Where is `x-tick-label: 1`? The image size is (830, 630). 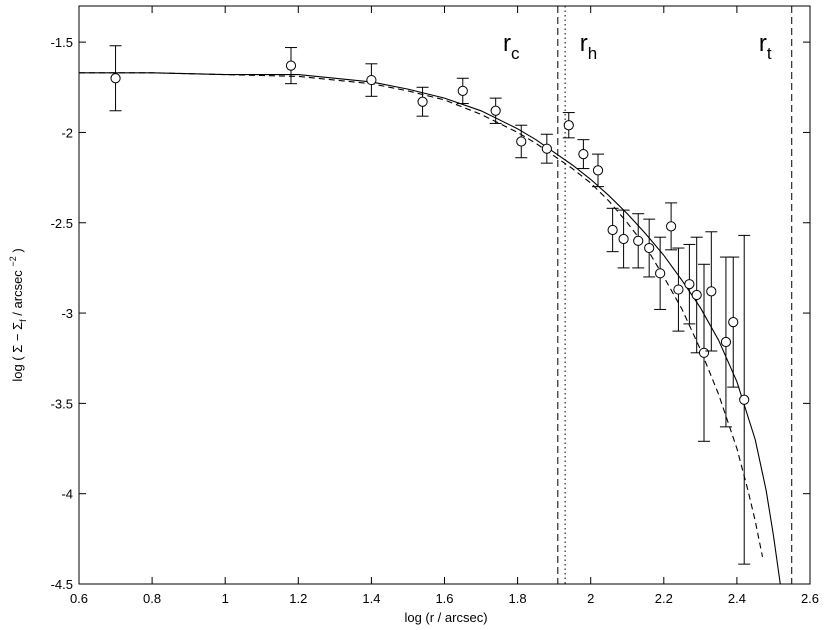
x-tick-label: 1 is located at coordinates (225, 598).